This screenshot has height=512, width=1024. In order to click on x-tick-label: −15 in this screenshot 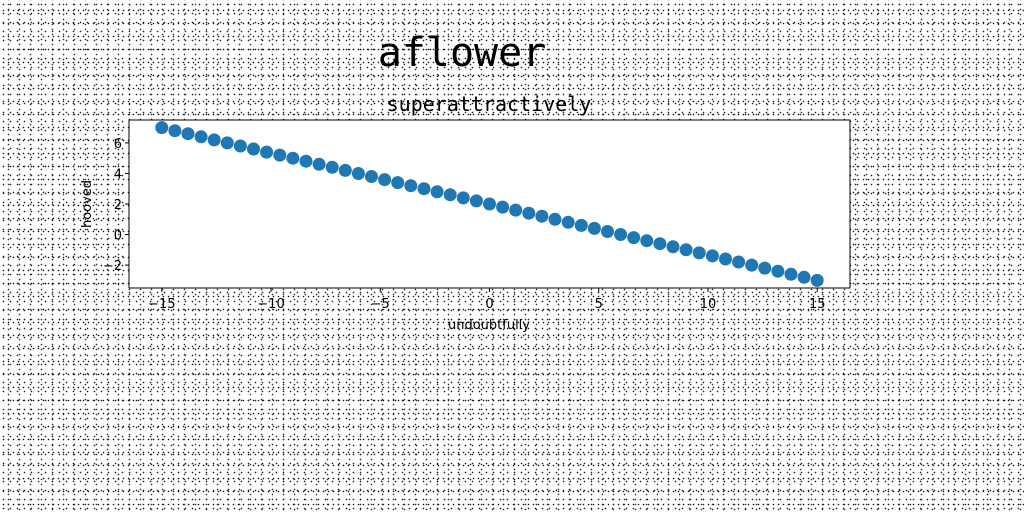, I will do `click(161, 304)`.